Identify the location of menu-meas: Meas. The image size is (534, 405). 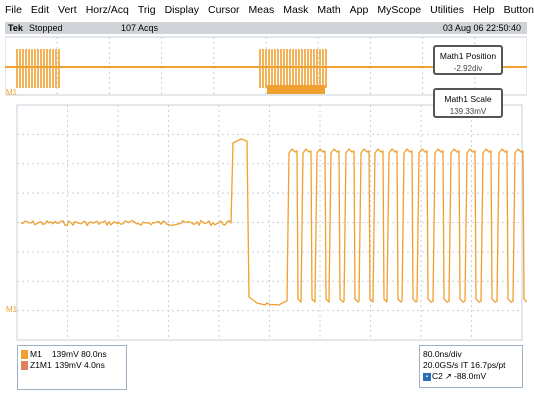
(261, 10).